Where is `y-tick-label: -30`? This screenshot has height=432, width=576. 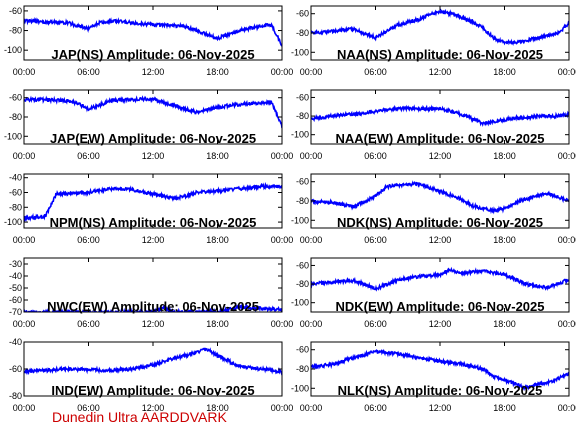 y-tick-label: -30 is located at coordinates (15, 264).